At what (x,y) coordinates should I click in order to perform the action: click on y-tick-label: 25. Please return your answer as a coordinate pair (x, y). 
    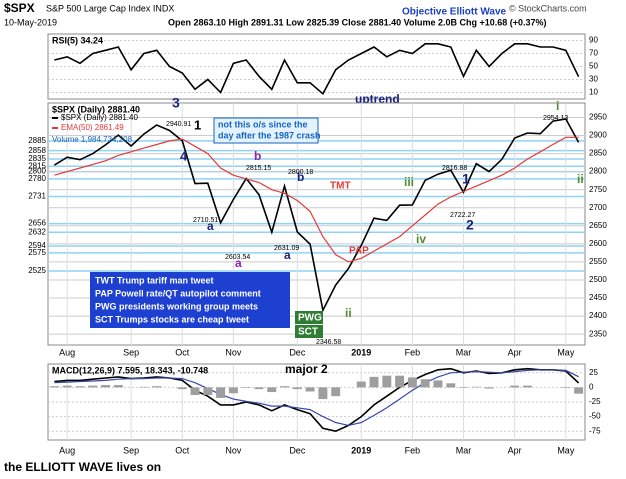
    Looking at the image, I should click on (593, 372).